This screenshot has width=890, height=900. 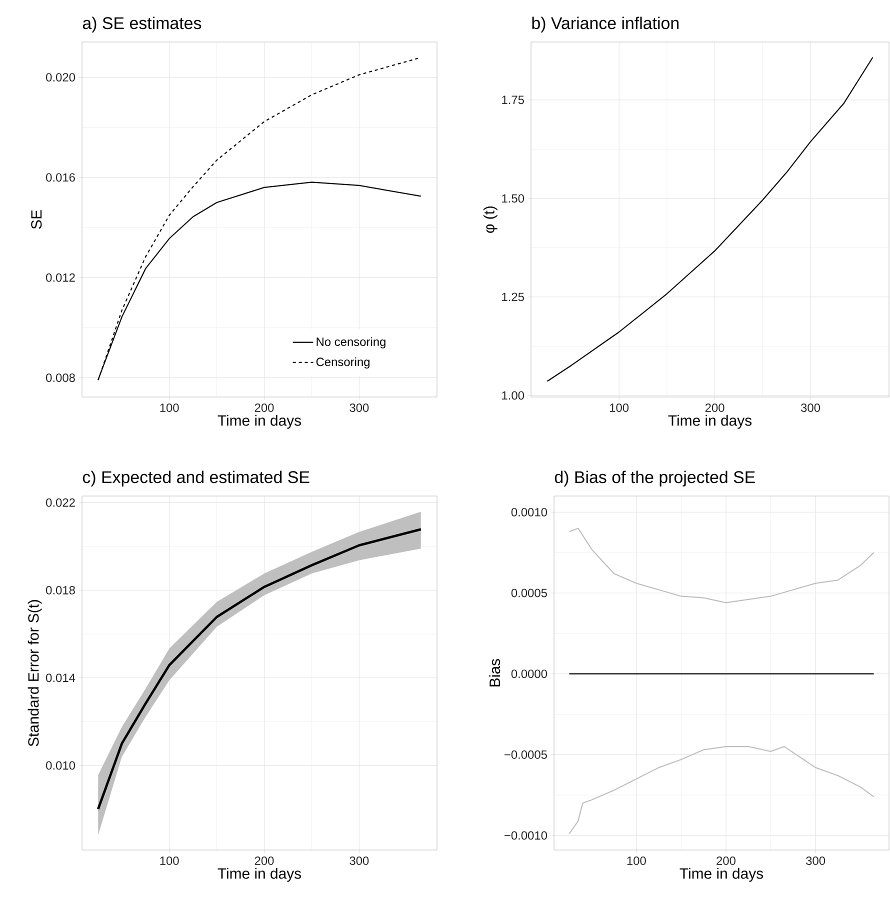 I want to click on y-tick-label: 0.020, so click(x=61, y=77).